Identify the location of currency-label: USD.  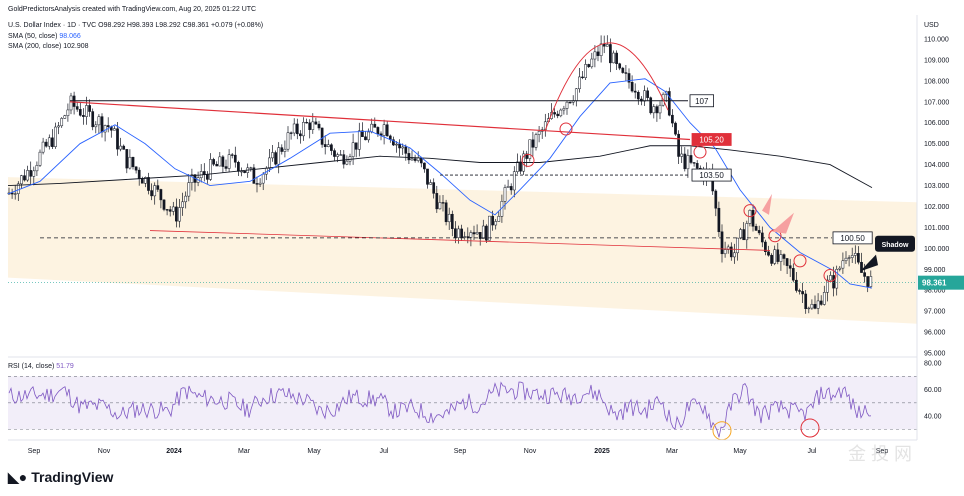
(931, 25).